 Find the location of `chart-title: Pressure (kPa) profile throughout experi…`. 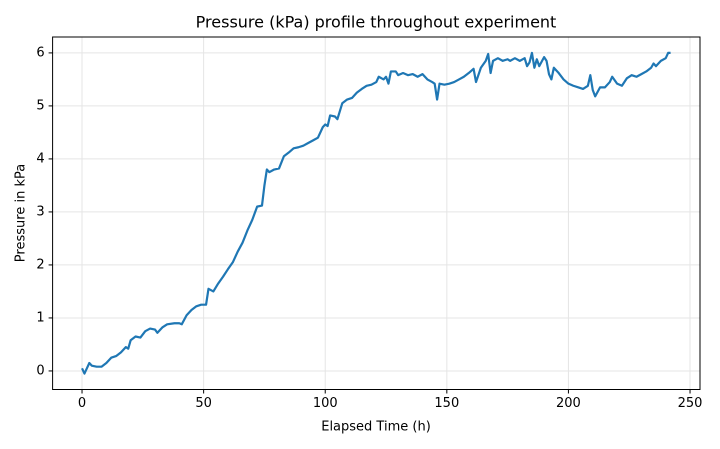

chart-title: Pressure (kPa) profile throughout experi… is located at coordinates (376, 22).